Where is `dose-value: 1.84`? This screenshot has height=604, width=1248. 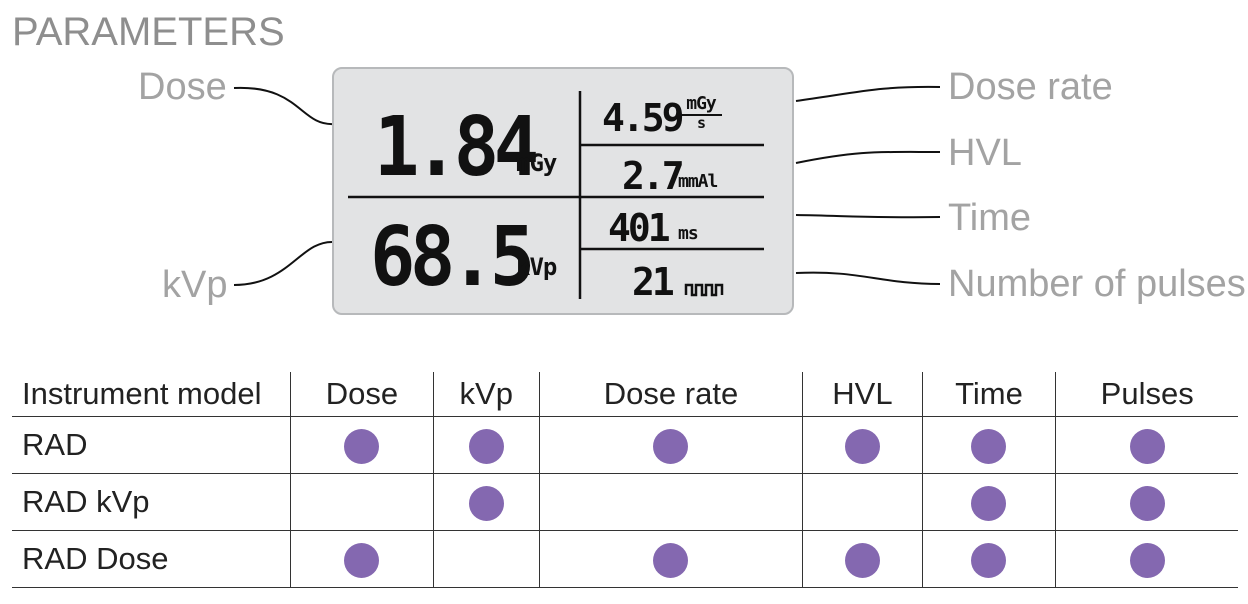 dose-value: 1.84 is located at coordinates (456, 147).